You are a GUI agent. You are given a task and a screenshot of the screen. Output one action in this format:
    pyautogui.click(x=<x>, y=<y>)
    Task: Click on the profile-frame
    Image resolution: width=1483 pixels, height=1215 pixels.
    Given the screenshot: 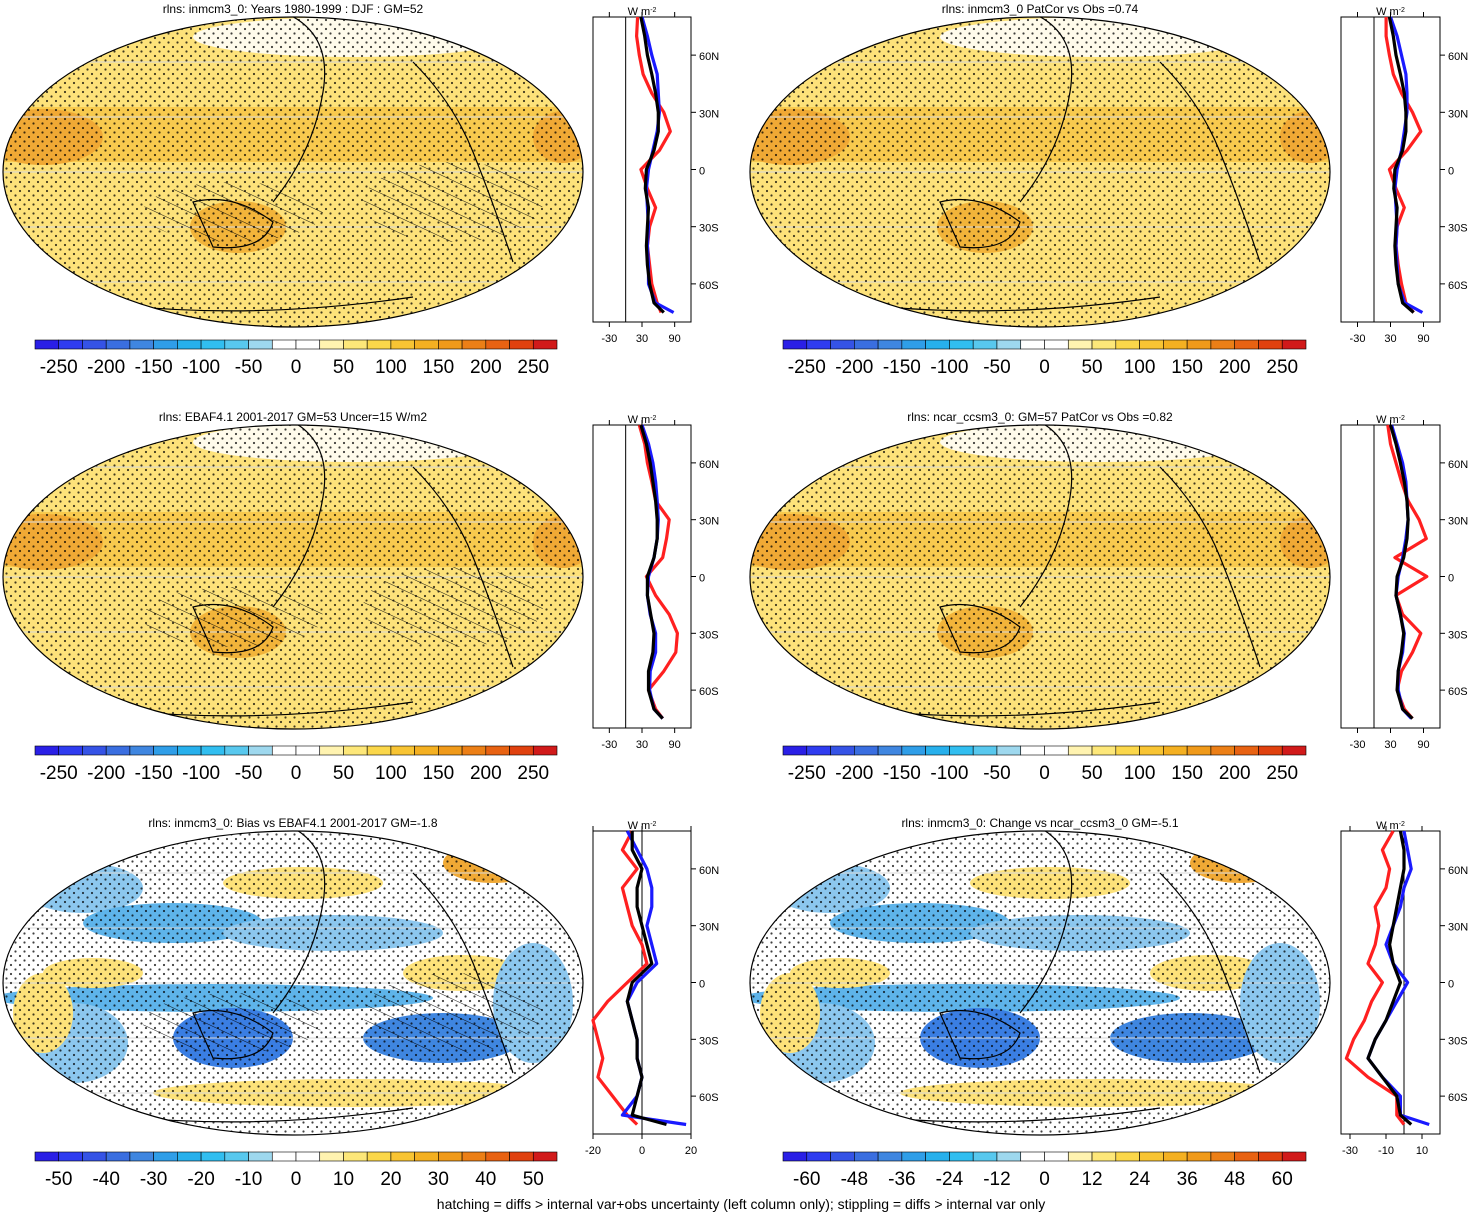 What is the action you would take?
    pyautogui.click(x=642, y=576)
    